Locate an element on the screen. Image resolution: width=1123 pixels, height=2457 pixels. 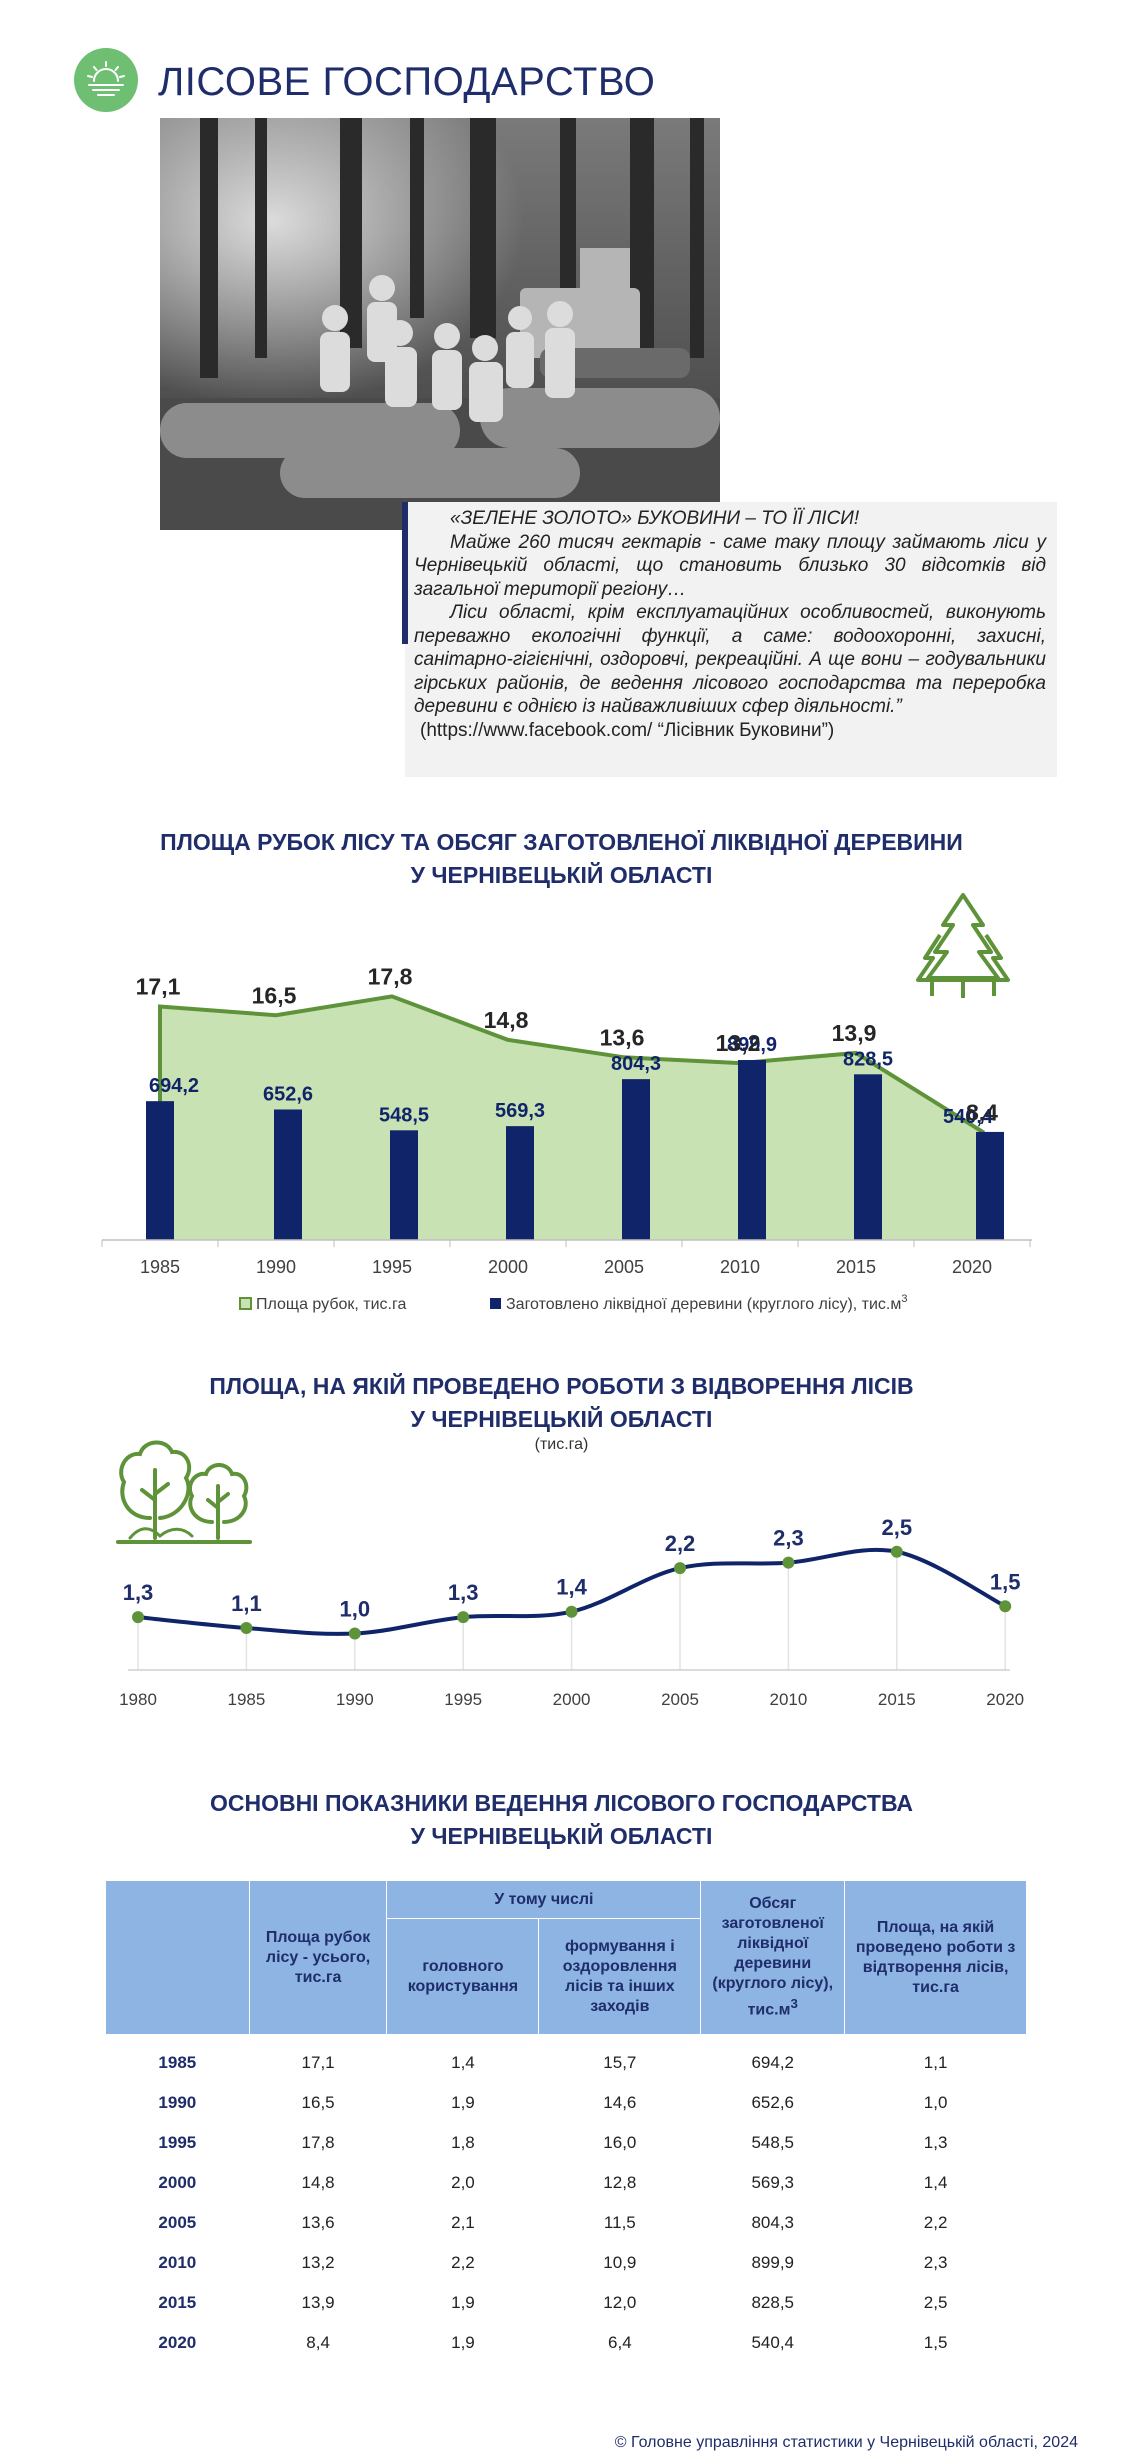
table-row-year: 2020 is located at coordinates (177, 2342).